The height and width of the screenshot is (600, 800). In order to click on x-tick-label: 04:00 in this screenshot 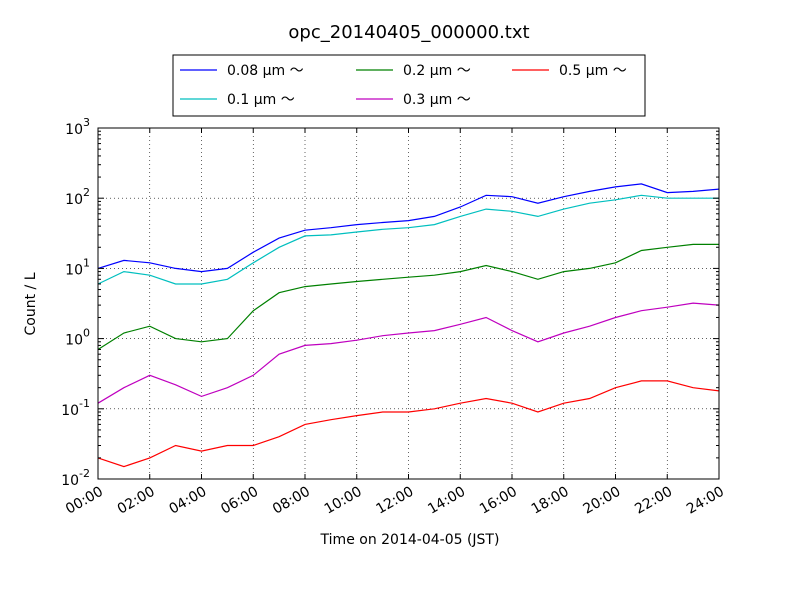, I will do `click(188, 501)`.